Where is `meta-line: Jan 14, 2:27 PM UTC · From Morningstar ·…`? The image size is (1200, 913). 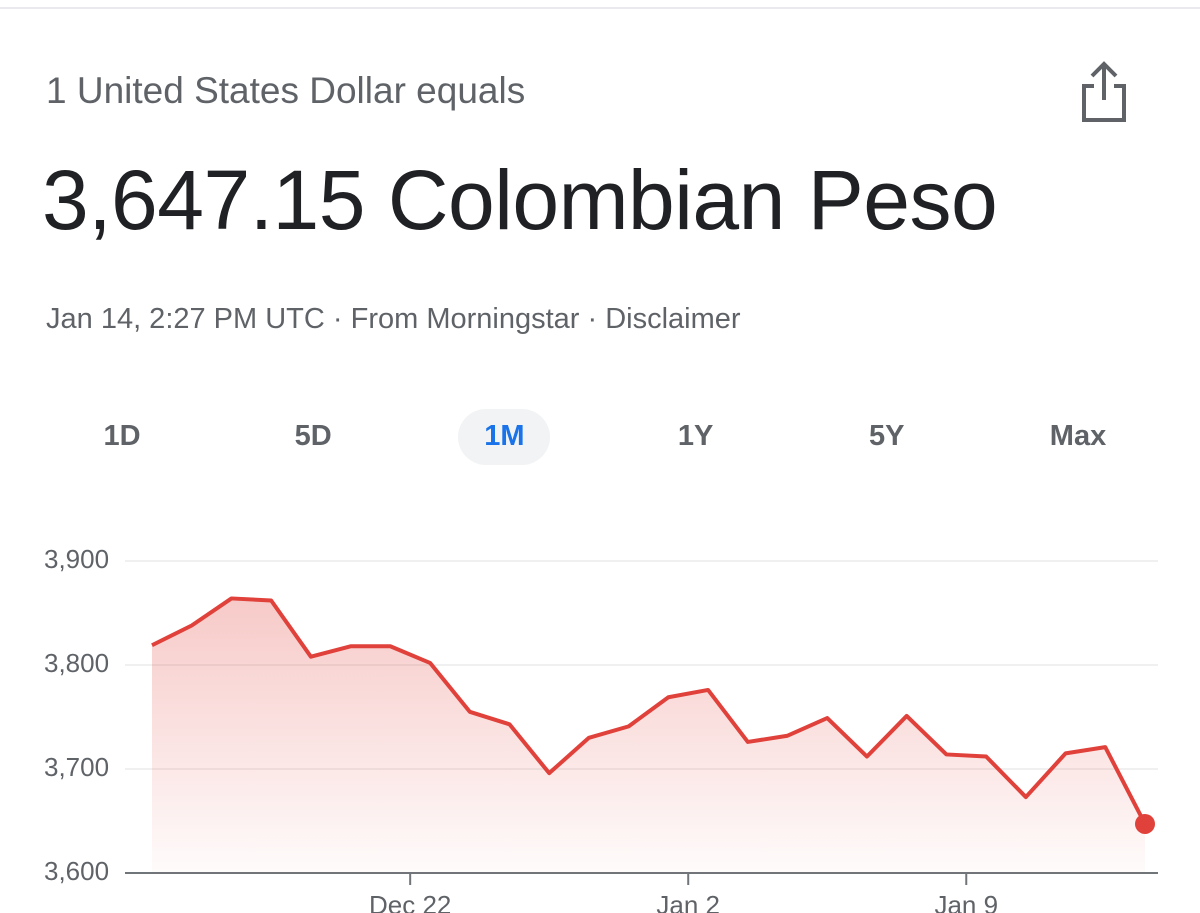 meta-line: Jan 14, 2:27 PM UTC · From Morningstar ·… is located at coordinates (393, 319).